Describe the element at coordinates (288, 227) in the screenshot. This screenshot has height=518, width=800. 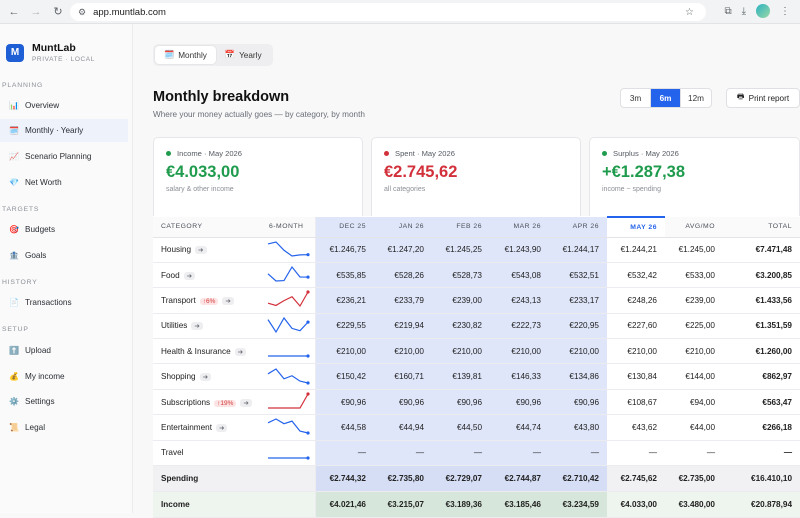
I see `col-6month: 6-MONTH` at that location.